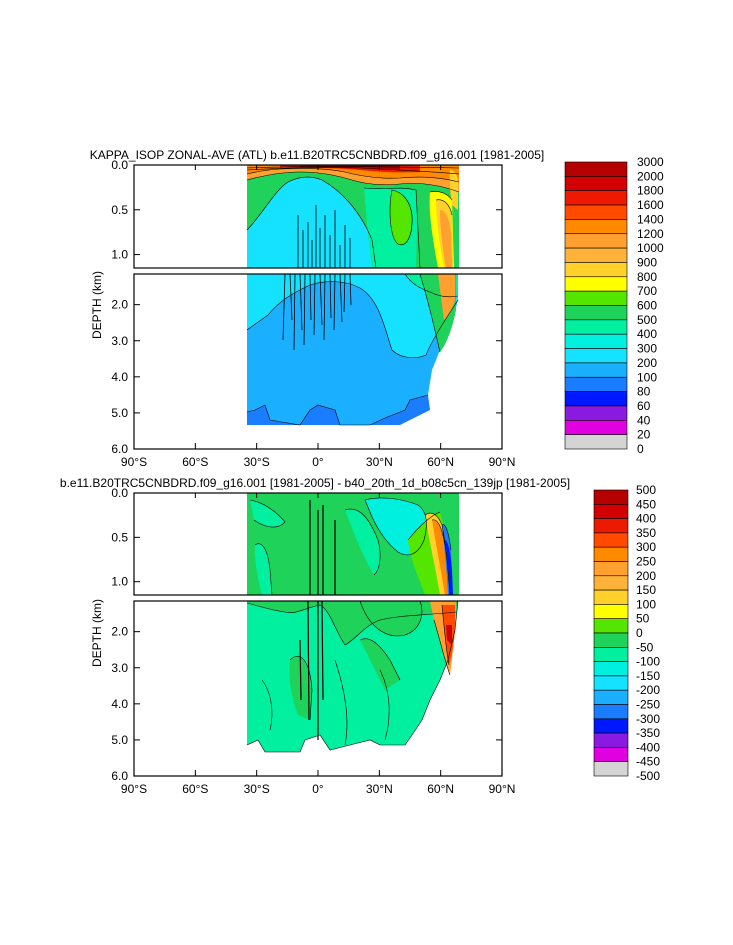  Describe the element at coordinates (648, 776) in the screenshot. I see `colorbar-label: -500` at that location.